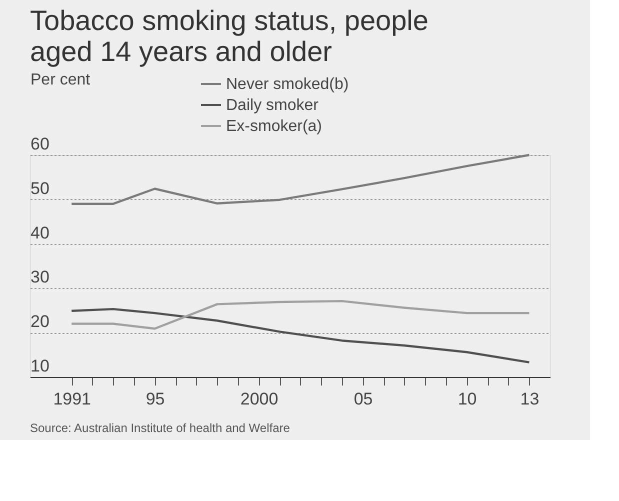 The height and width of the screenshot is (501, 619). I want to click on x-tick-label: 95, so click(155, 399).